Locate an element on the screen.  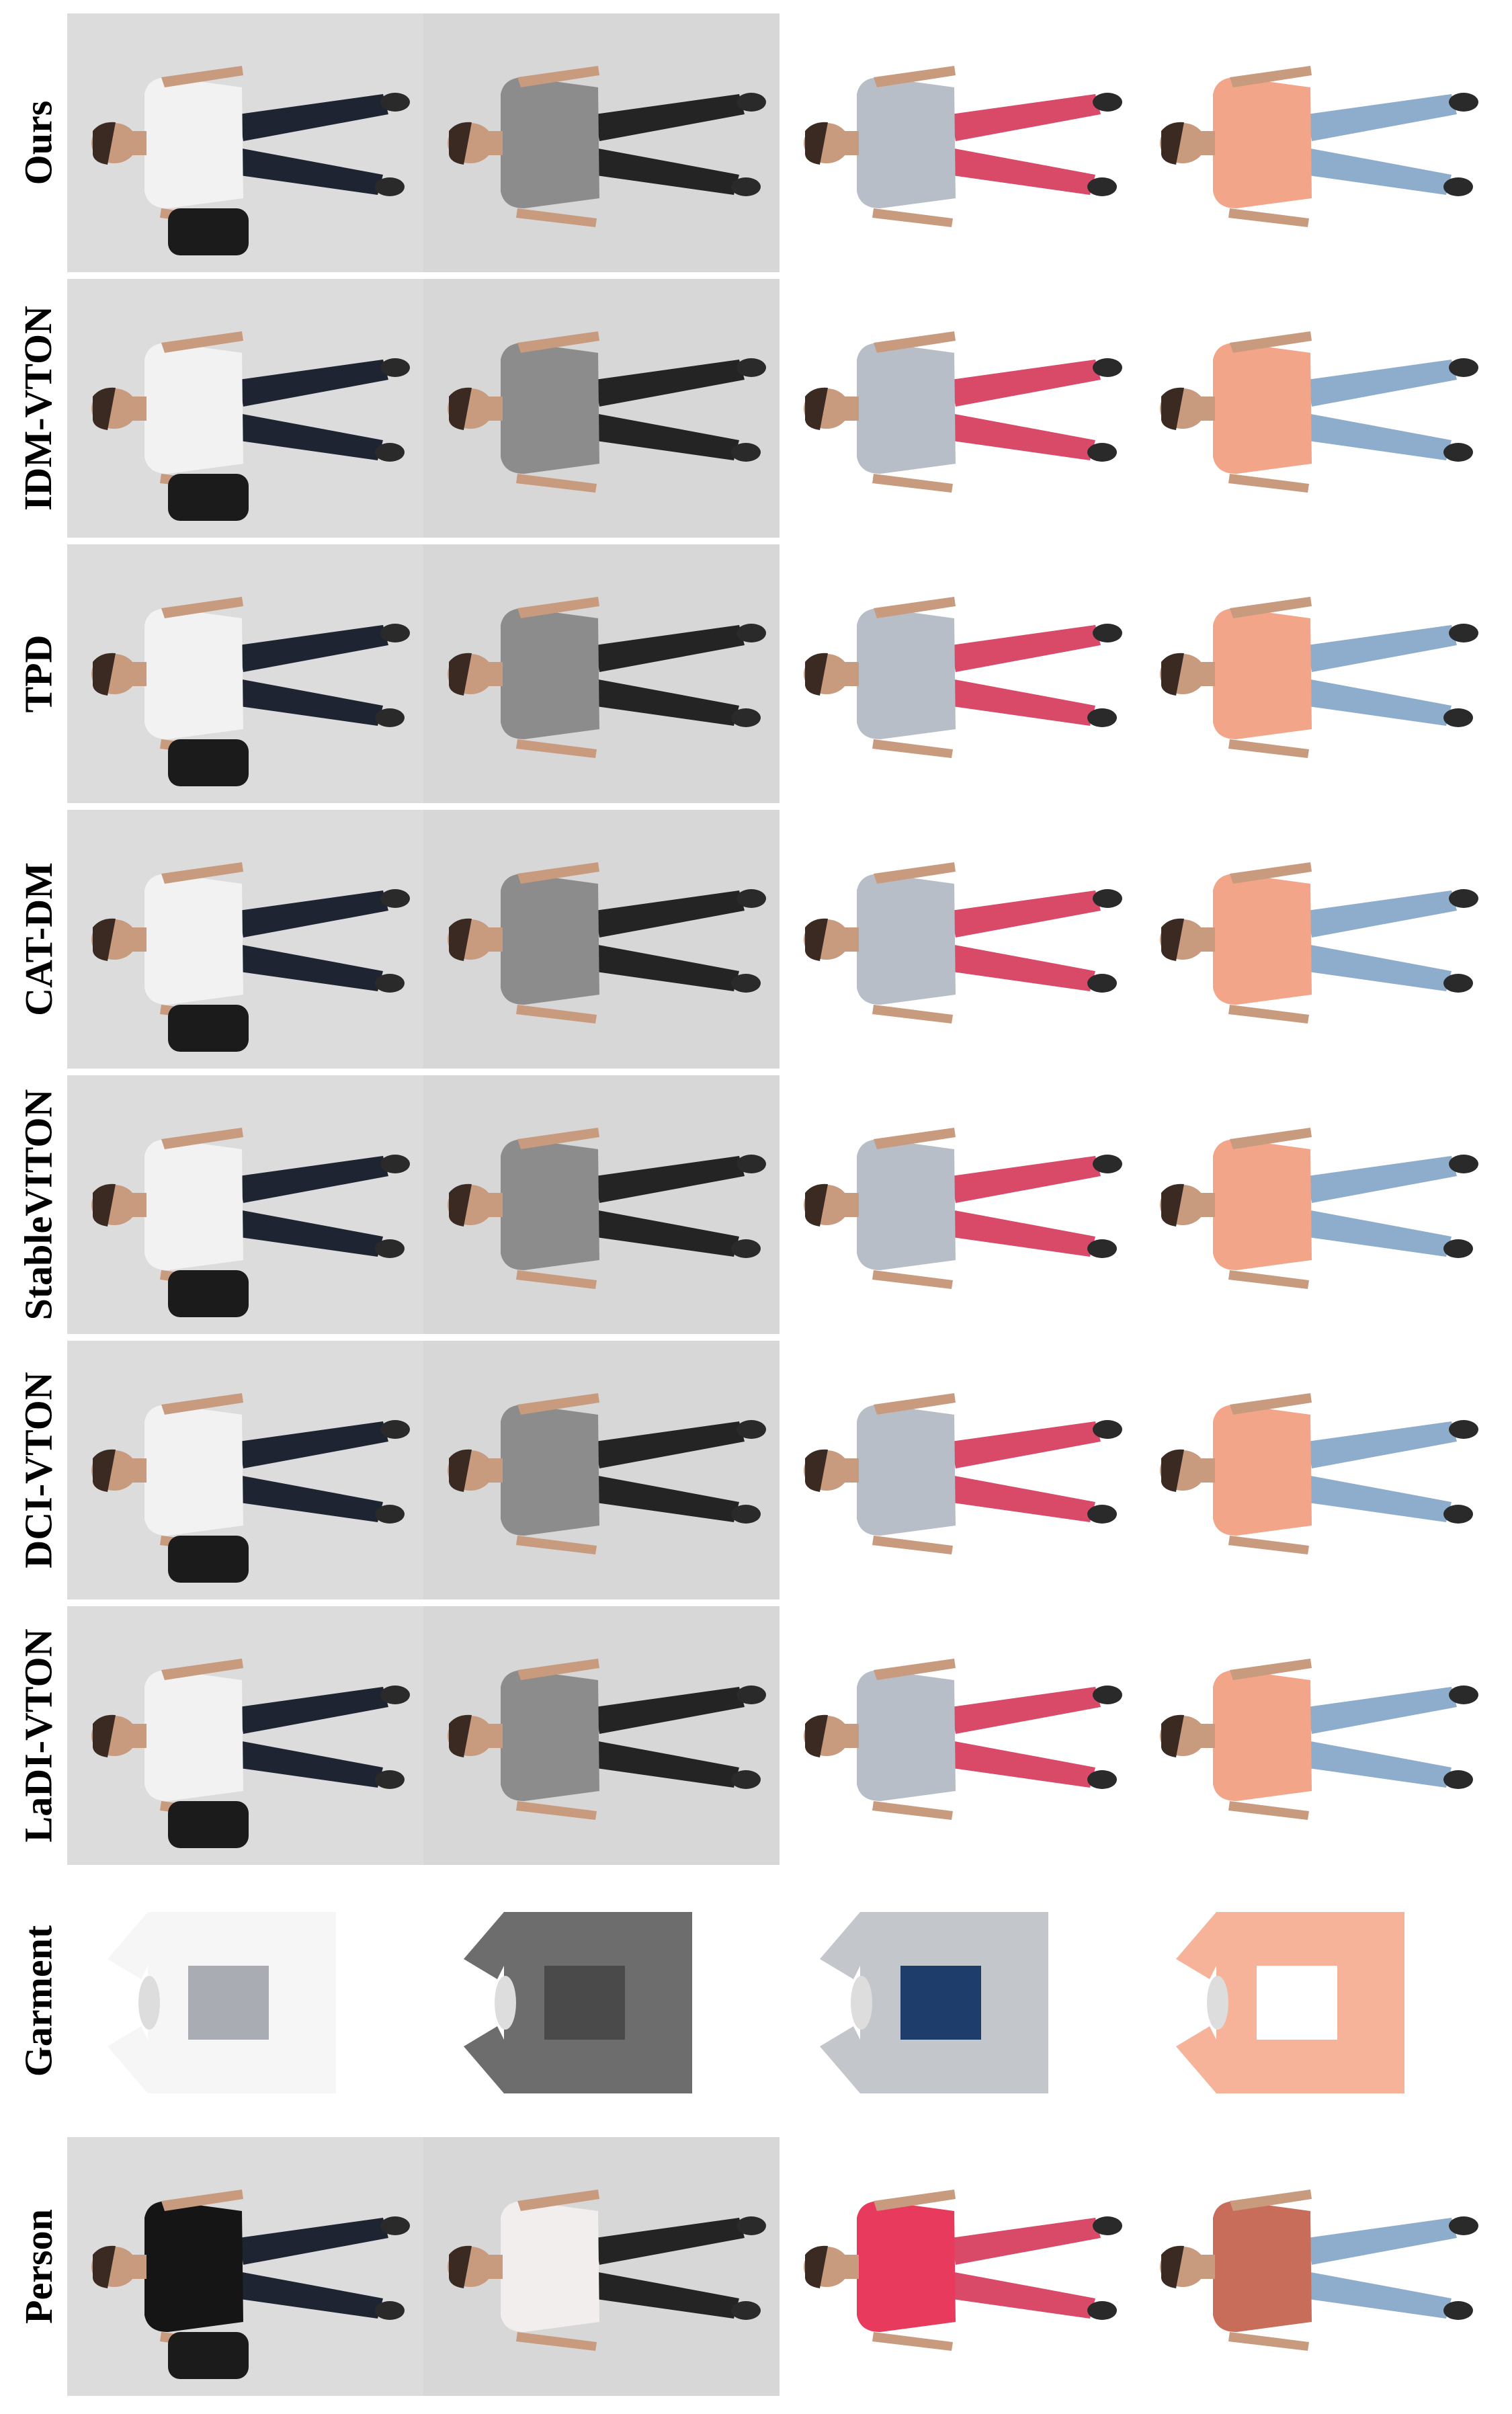
image-row-tpd is located at coordinates (779, 673).